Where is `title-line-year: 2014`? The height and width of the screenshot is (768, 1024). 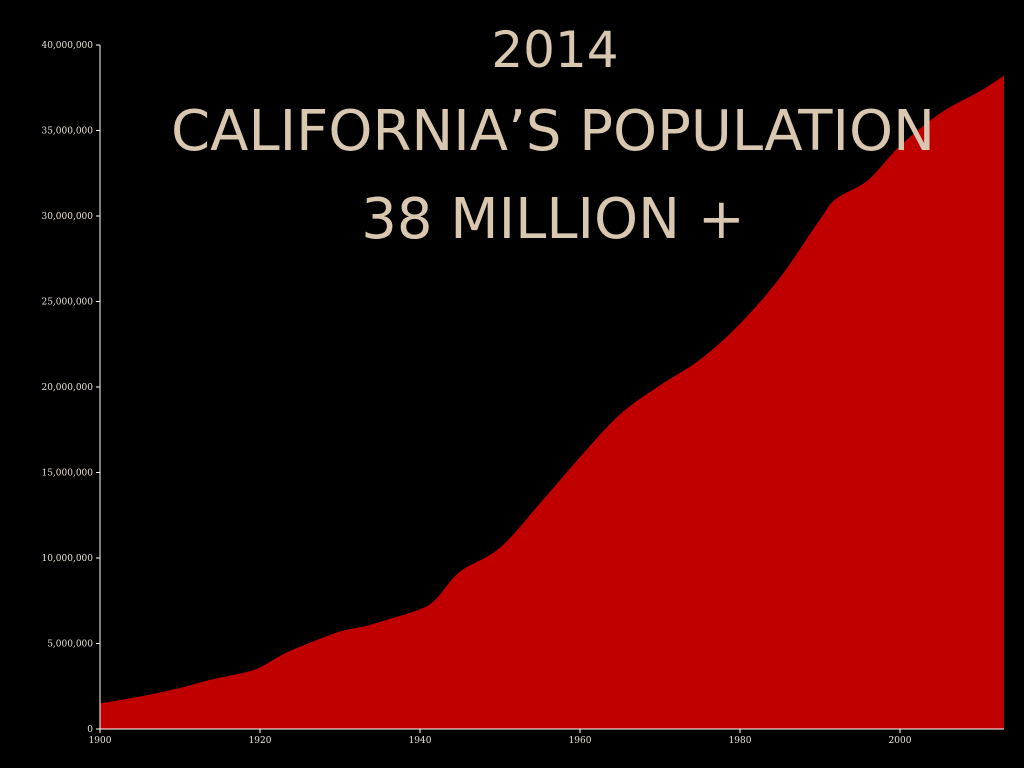
title-line-year: 2014 is located at coordinates (554, 50).